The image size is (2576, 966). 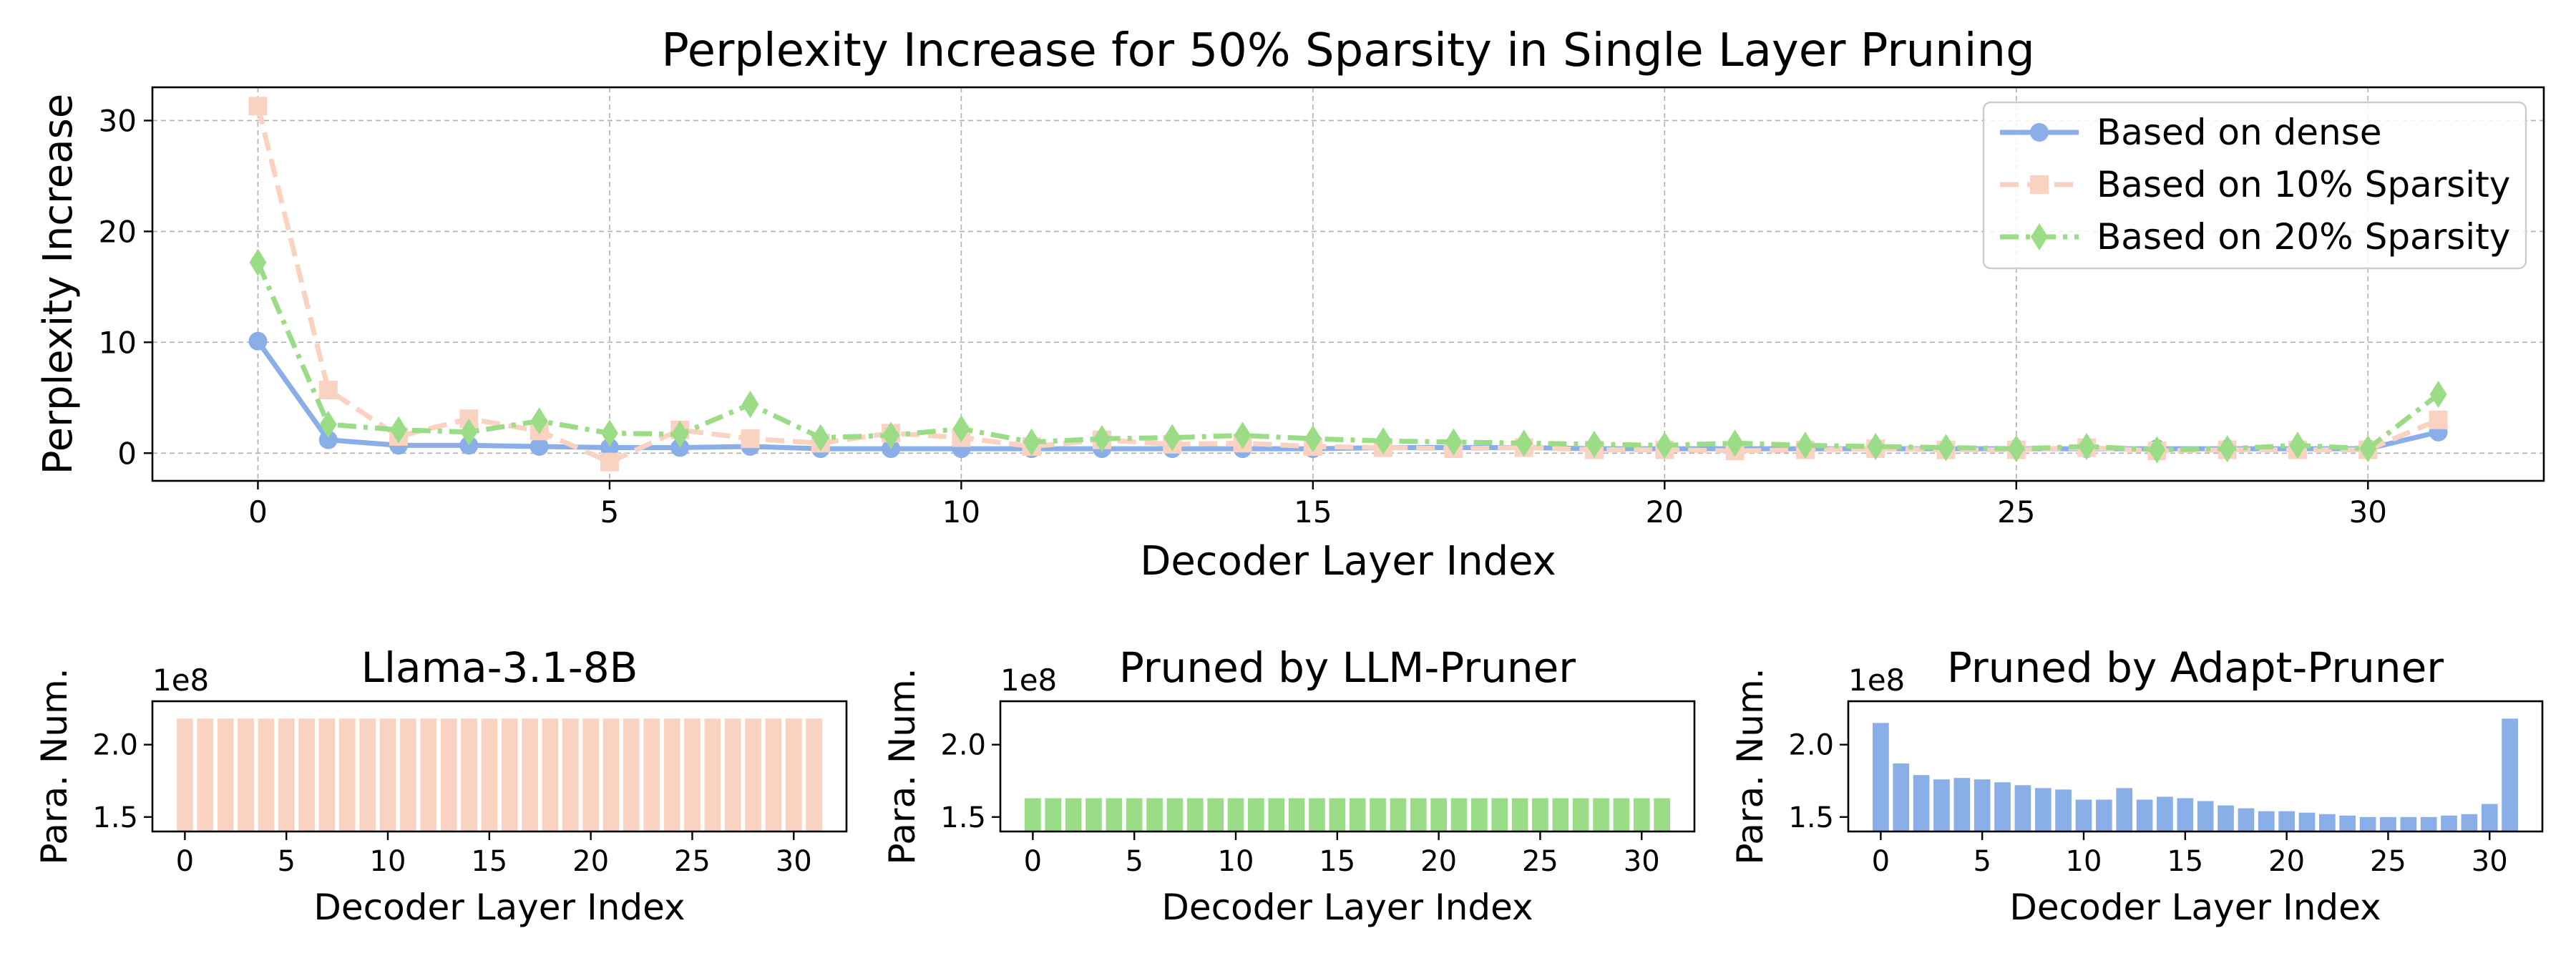 I want to click on subplot-title: Llama-3.1-8B, so click(x=499, y=667).